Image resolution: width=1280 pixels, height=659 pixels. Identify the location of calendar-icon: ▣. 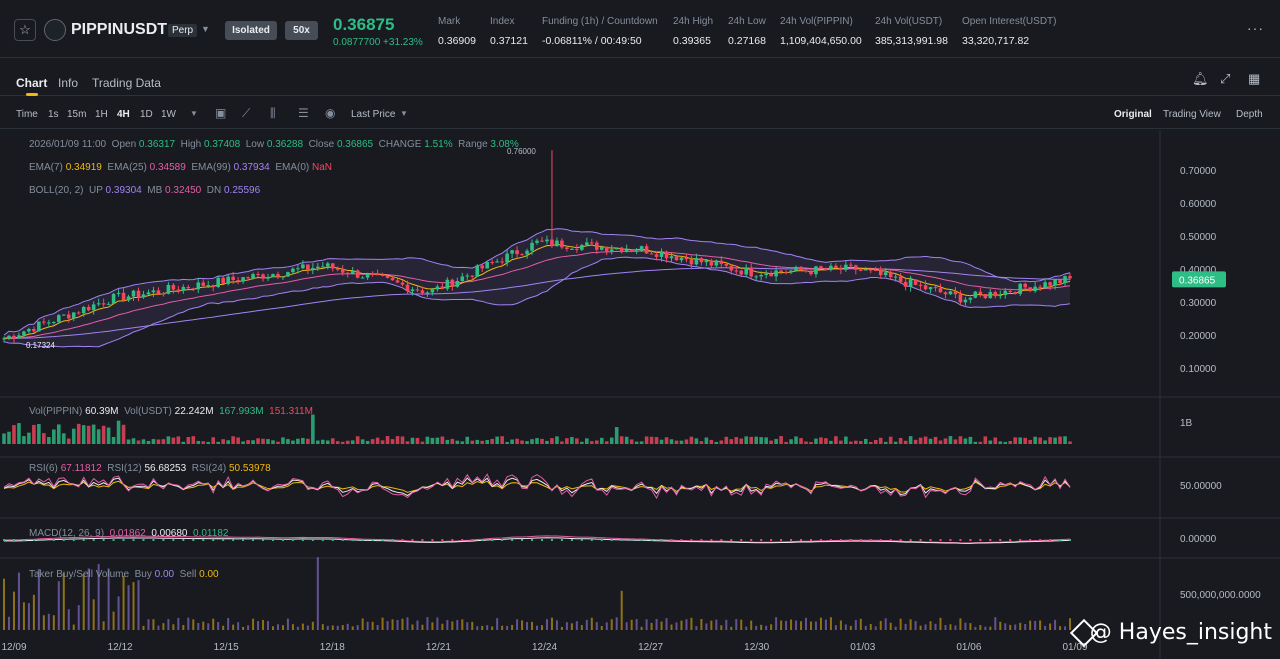
(221, 113).